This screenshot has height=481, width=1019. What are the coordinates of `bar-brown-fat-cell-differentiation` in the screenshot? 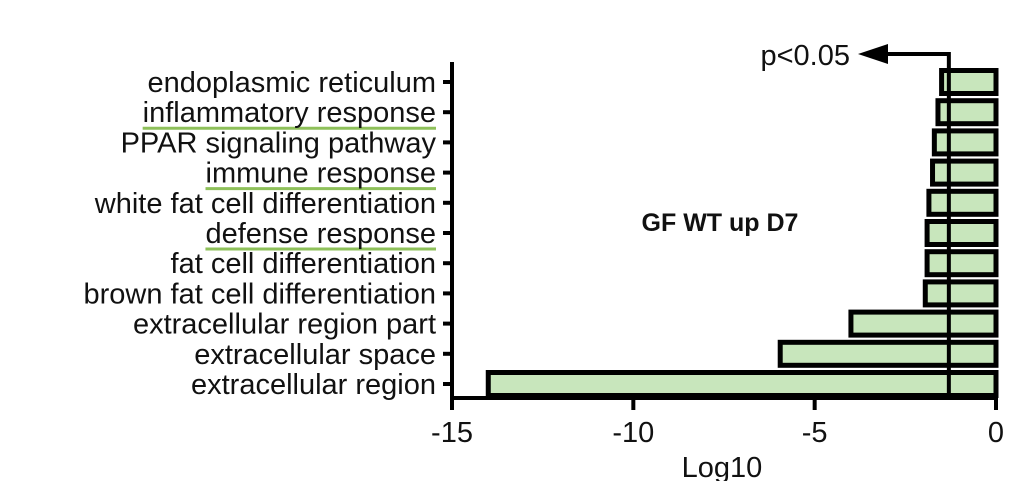 It's located at (960, 293).